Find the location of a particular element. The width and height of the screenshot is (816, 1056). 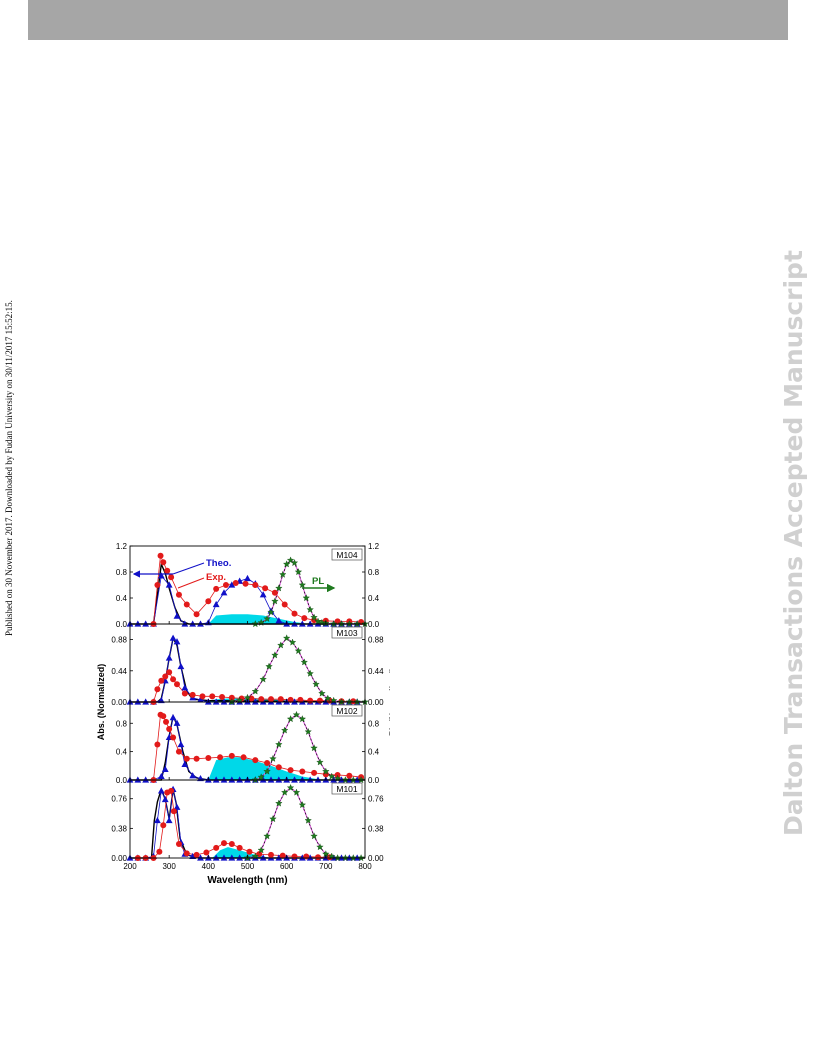

exp-annotation: Exp. is located at coordinates (216, 577).